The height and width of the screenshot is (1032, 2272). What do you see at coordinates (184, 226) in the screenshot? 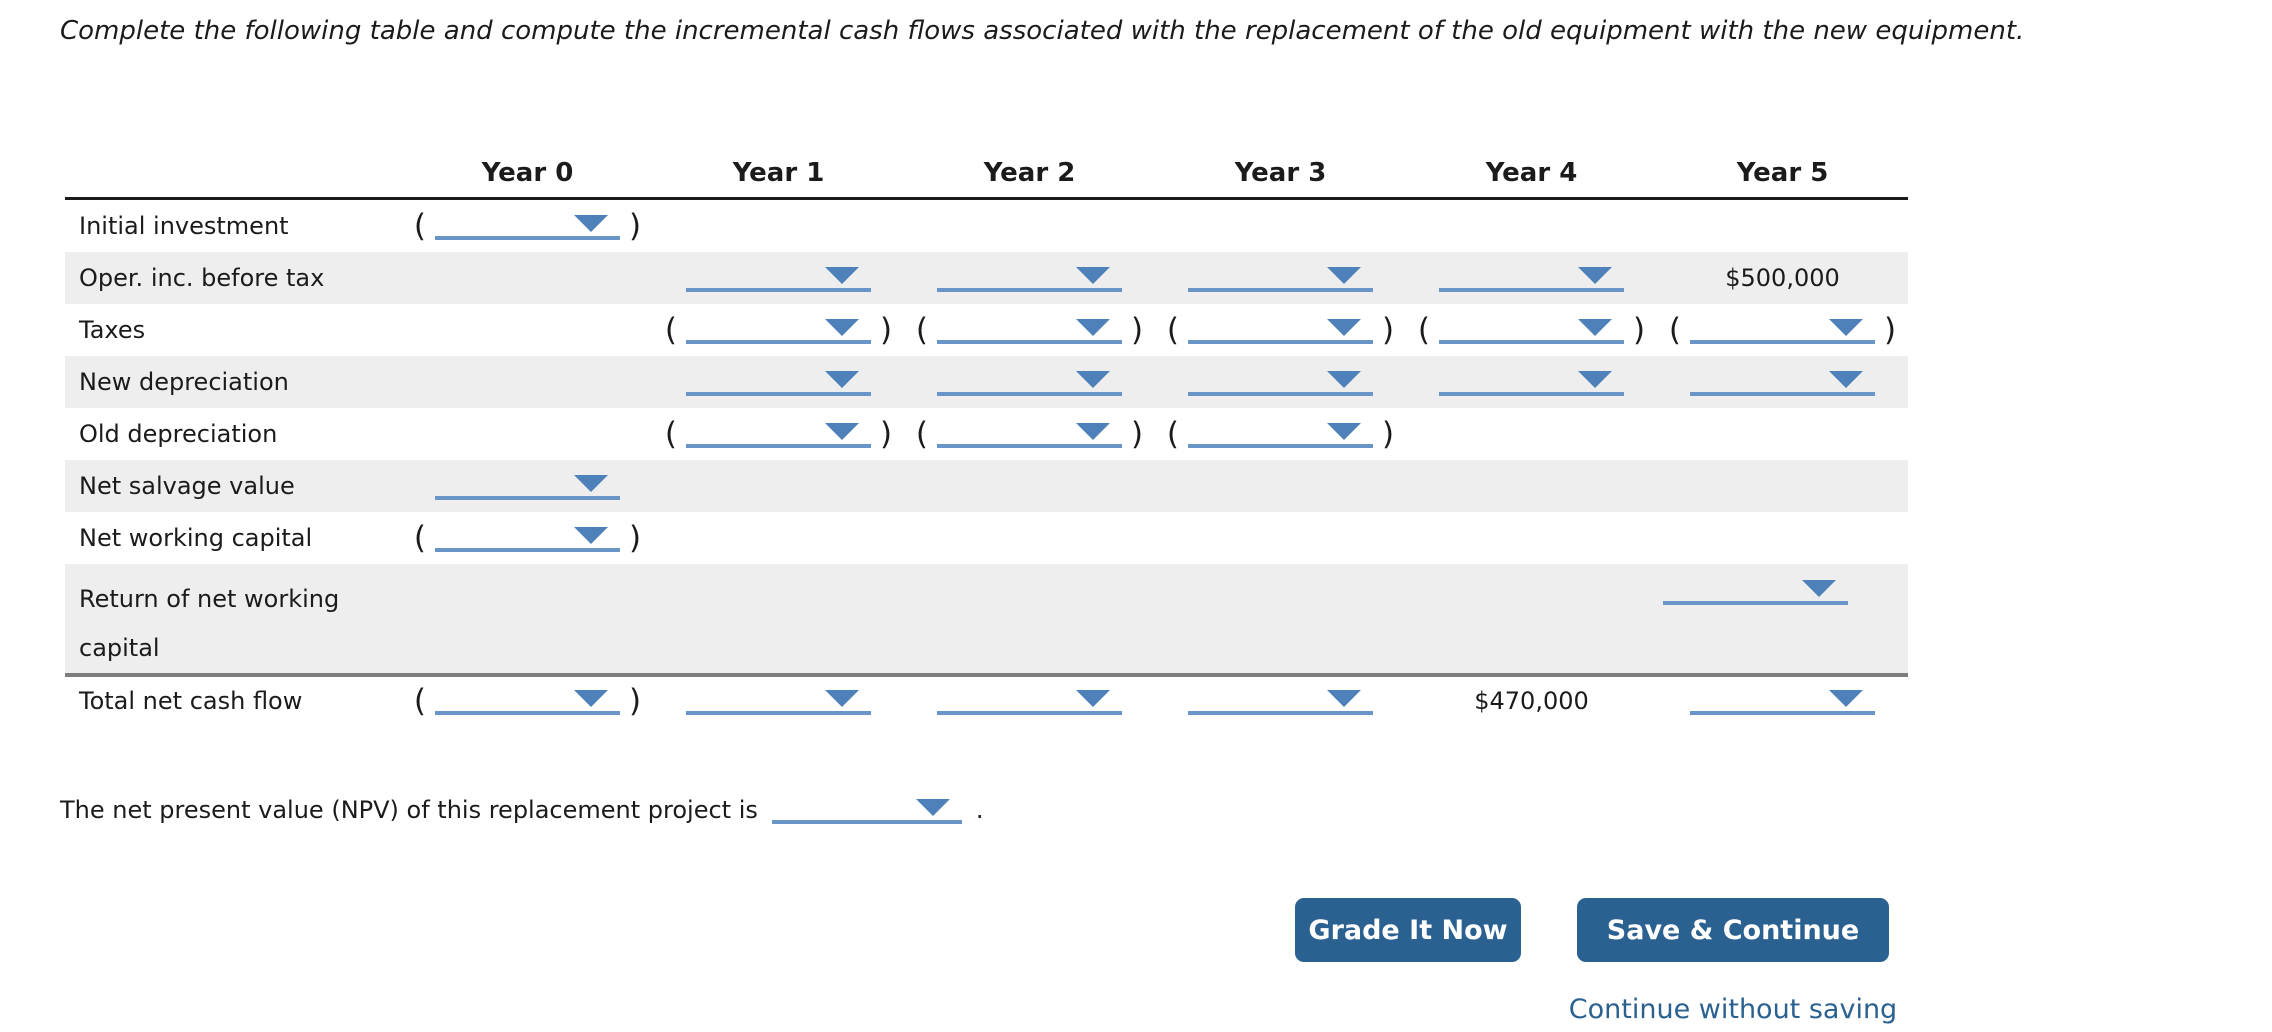
I see `row-label: Initial investment` at bounding box center [184, 226].